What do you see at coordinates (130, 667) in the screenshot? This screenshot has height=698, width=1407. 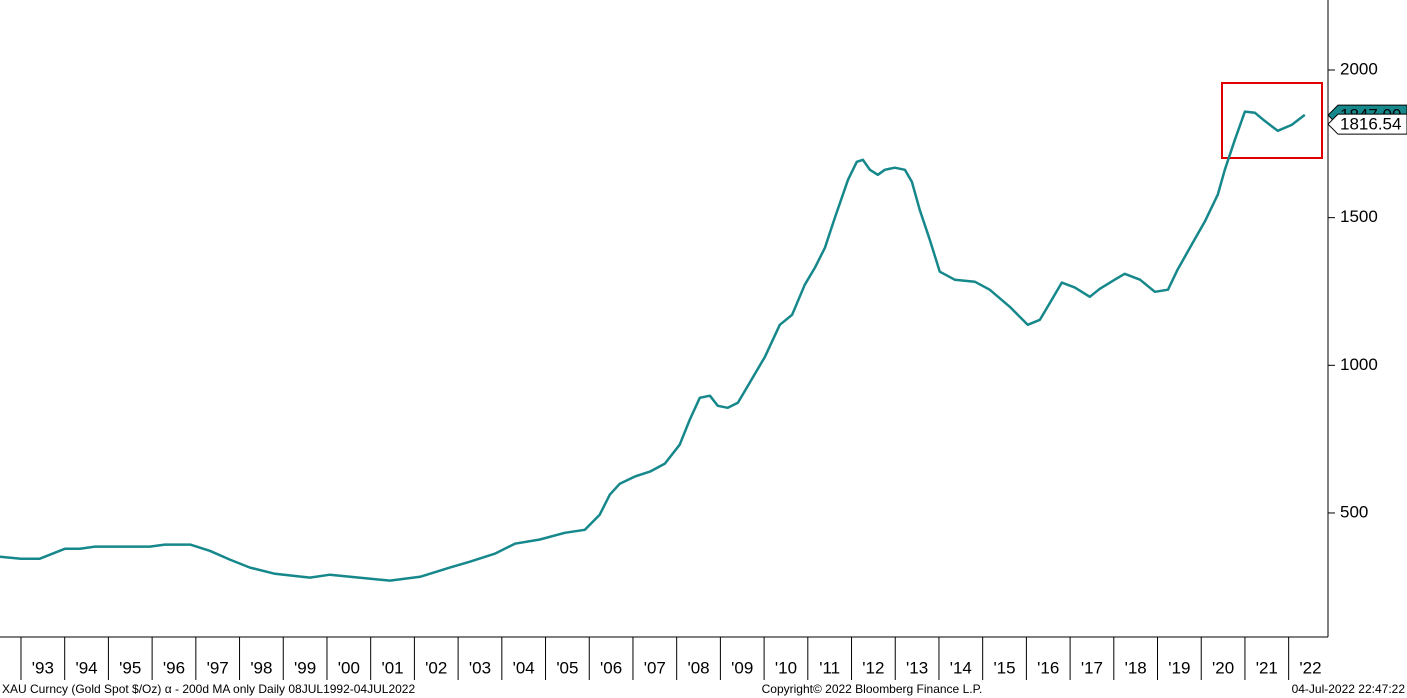 I see `x-tick-label: '95` at bounding box center [130, 667].